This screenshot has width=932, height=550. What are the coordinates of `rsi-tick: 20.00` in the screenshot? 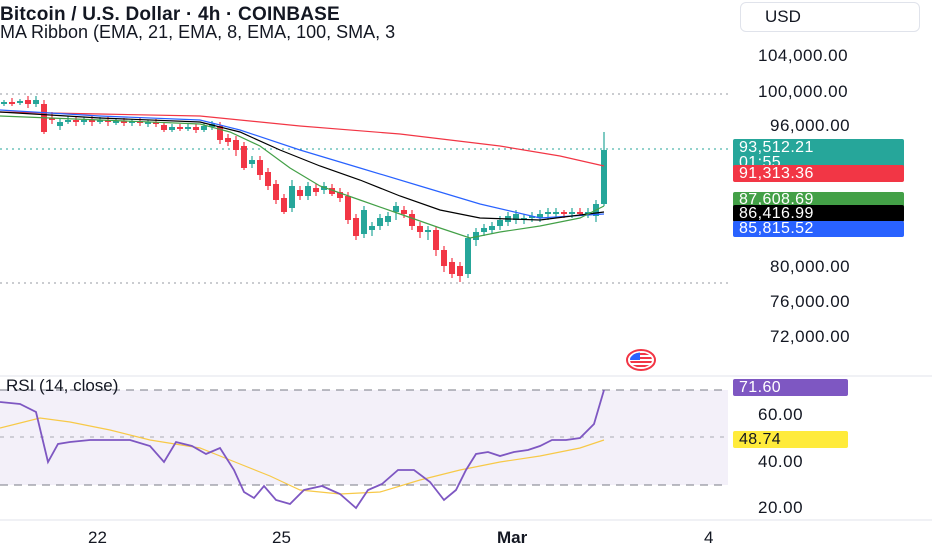 It's located at (781, 507).